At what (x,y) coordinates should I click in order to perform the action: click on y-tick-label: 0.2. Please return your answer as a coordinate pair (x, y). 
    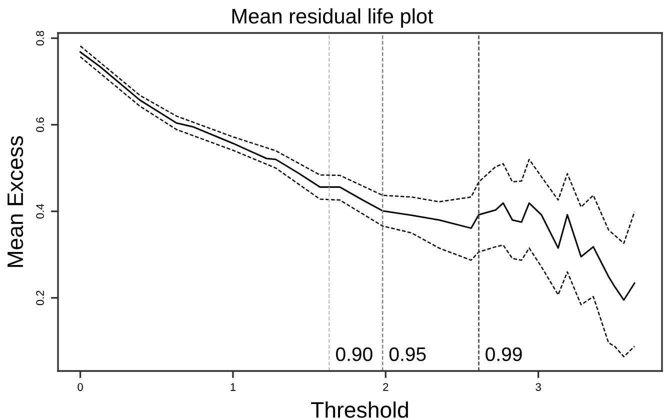
    Looking at the image, I should click on (40, 298).